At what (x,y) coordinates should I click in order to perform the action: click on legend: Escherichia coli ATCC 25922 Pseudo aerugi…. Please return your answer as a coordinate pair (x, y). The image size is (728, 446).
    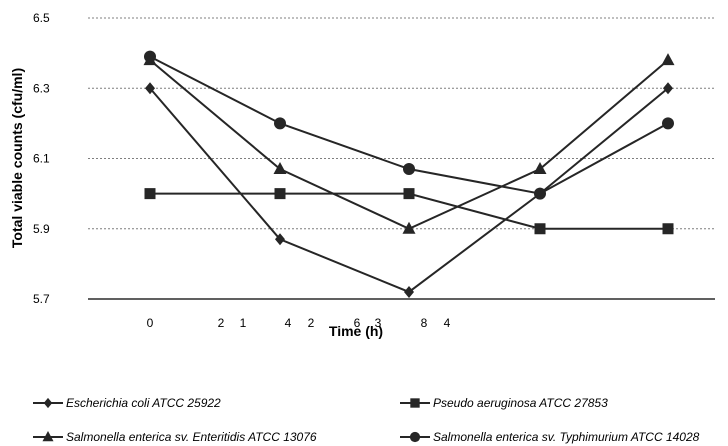
    Looking at the image, I should click on (366, 420).